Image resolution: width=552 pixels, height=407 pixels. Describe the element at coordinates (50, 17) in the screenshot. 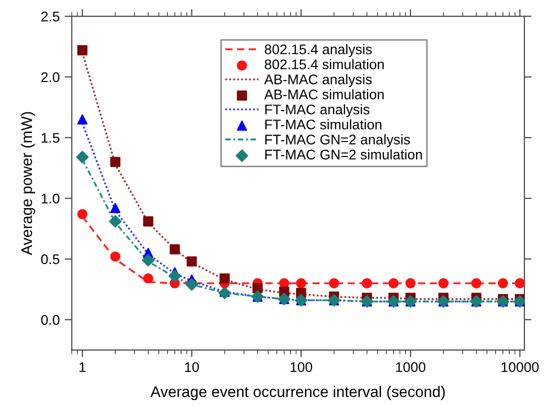

I see `y-tick-label: 2.5` at that location.